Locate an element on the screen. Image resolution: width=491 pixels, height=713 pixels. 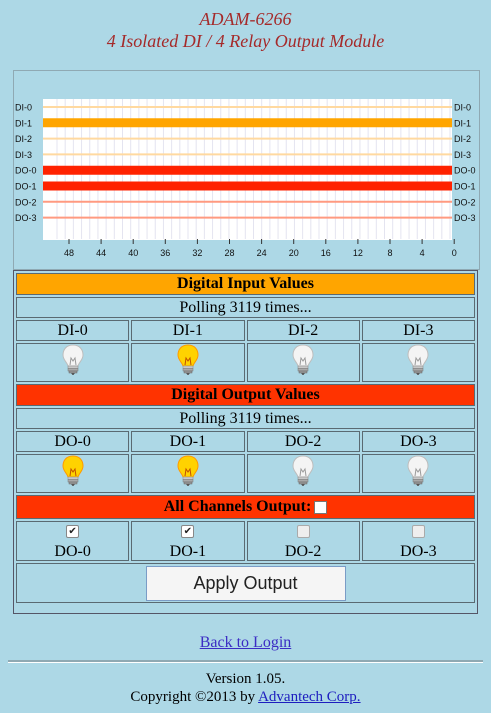
channel-label-left: DI-3 is located at coordinates (23, 155).